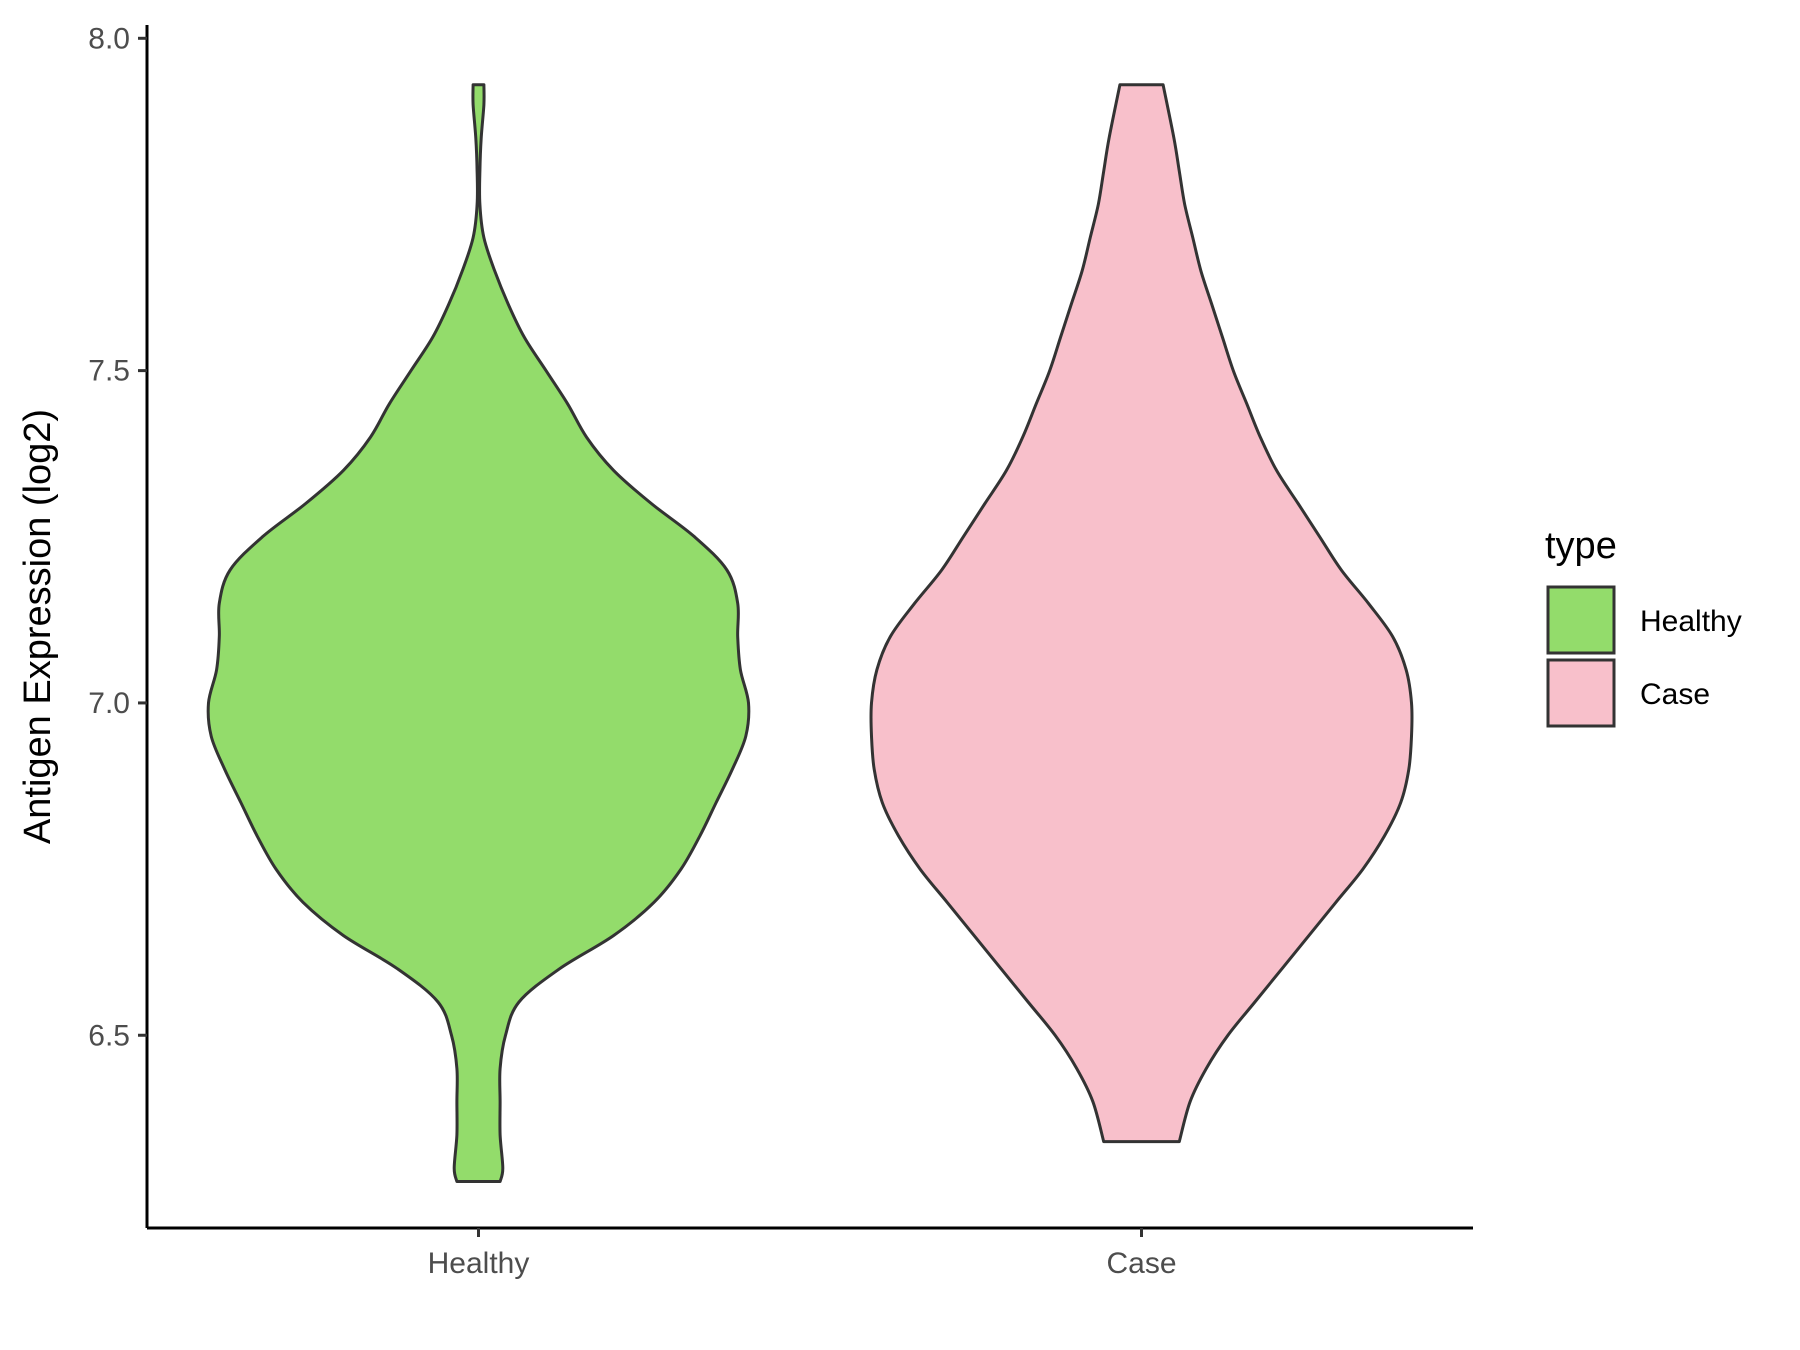  Describe the element at coordinates (802, 1254) in the screenshot. I see `x-ticks-group: Healthy Case` at that location.